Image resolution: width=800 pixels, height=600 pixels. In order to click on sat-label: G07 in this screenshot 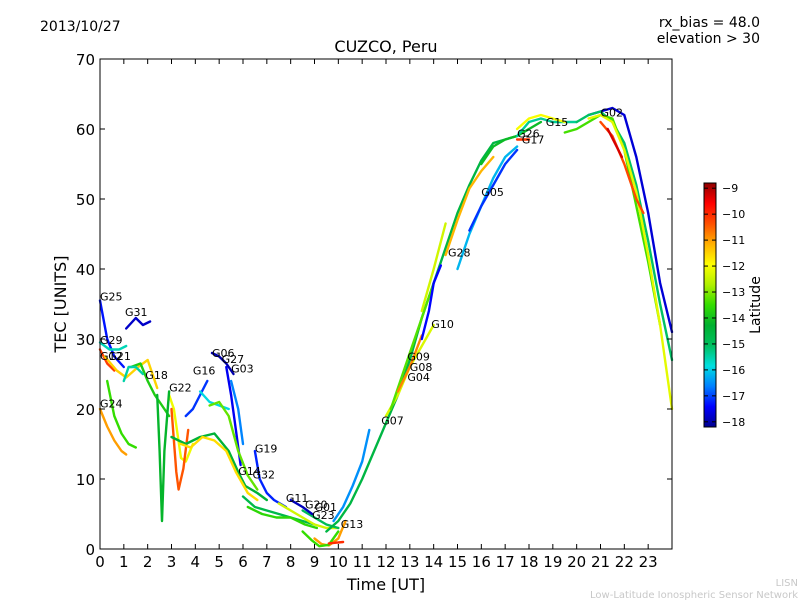, I will do `click(392, 420)`.